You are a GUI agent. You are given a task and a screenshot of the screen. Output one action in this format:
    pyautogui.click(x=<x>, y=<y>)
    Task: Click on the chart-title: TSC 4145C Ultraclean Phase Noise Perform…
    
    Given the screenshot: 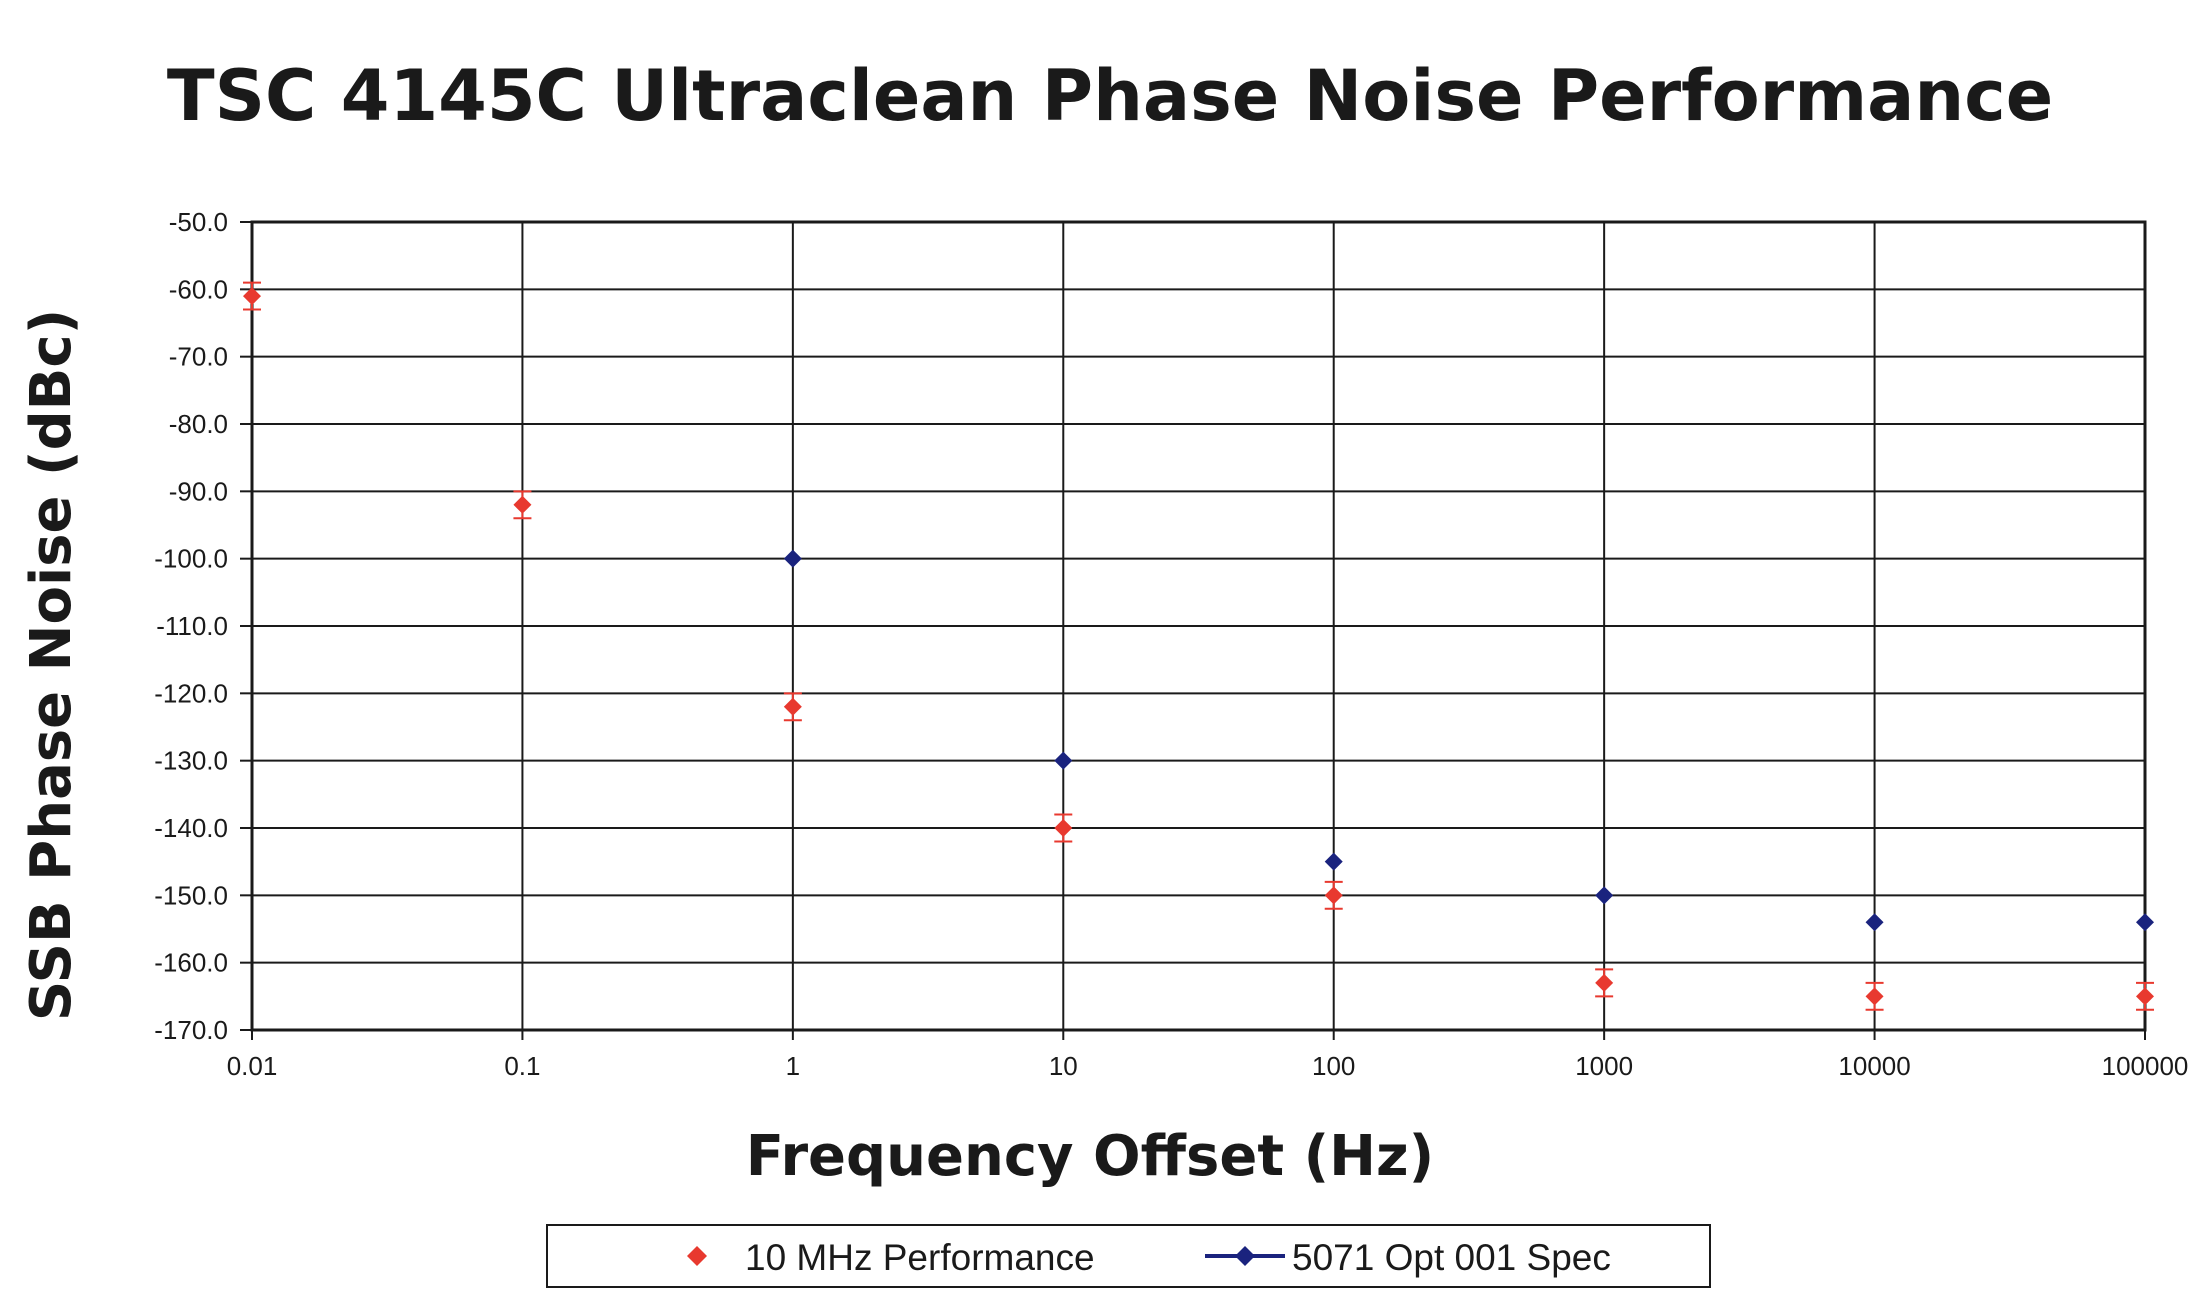 What is the action you would take?
    pyautogui.click(x=1110, y=96)
    